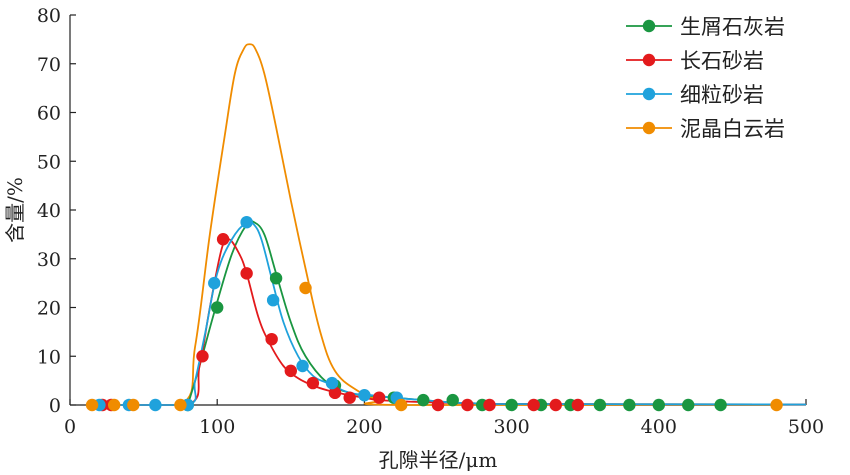 Image resolution: width=850 pixels, height=475 pixels. Describe the element at coordinates (49, 114) in the screenshot. I see `y-tick-label: 60` at that location.